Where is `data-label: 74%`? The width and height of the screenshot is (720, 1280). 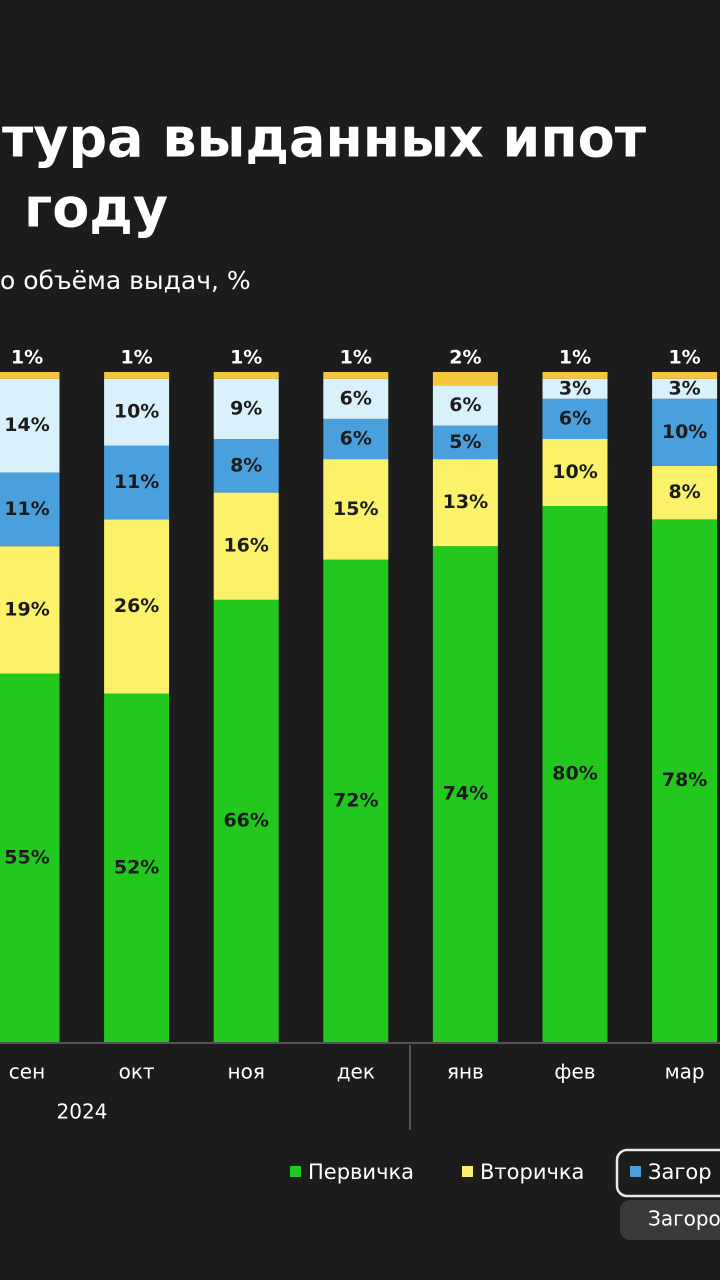 data-label: 74% is located at coordinates (465, 794).